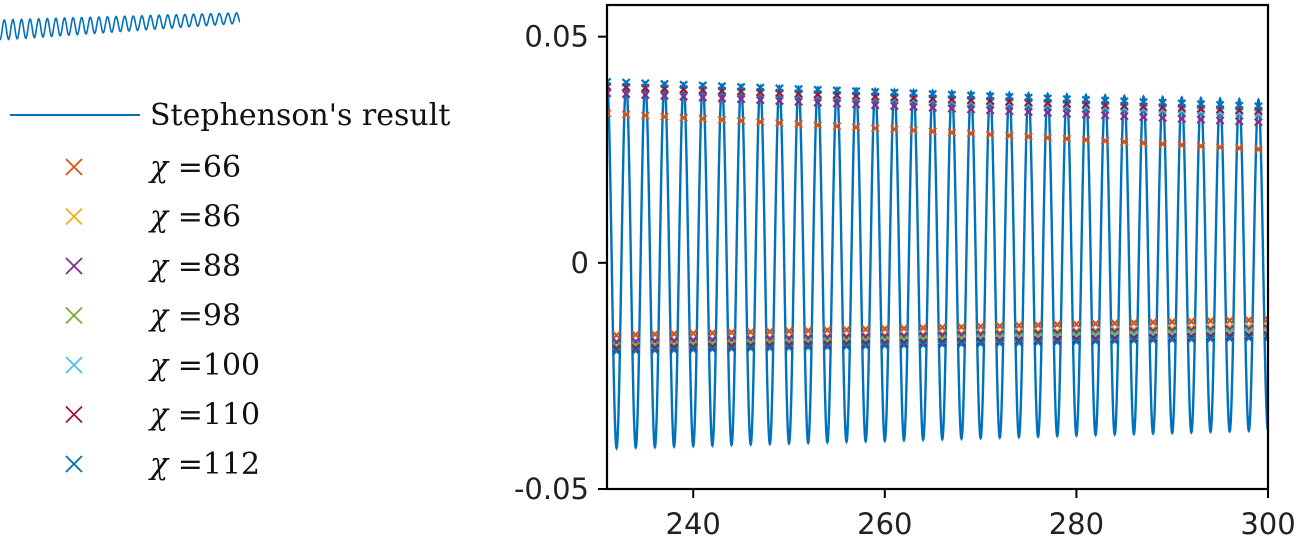  Describe the element at coordinates (551, 489) in the screenshot. I see `y-tick-label: -0.05` at that location.